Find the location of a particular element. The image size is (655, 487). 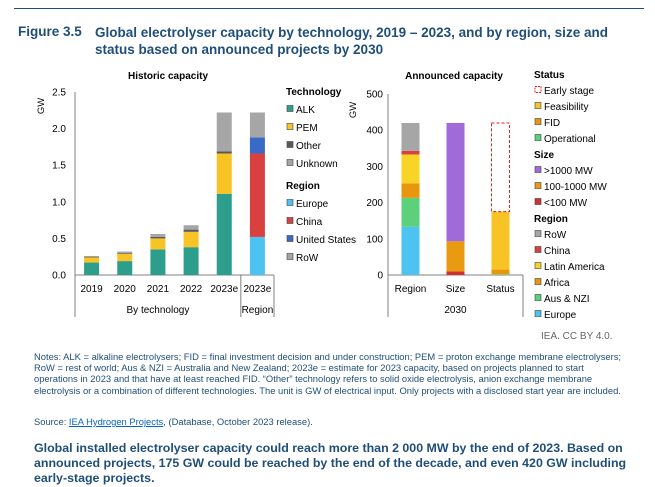

historic-ytick-label: 1.0 is located at coordinates (59, 202).